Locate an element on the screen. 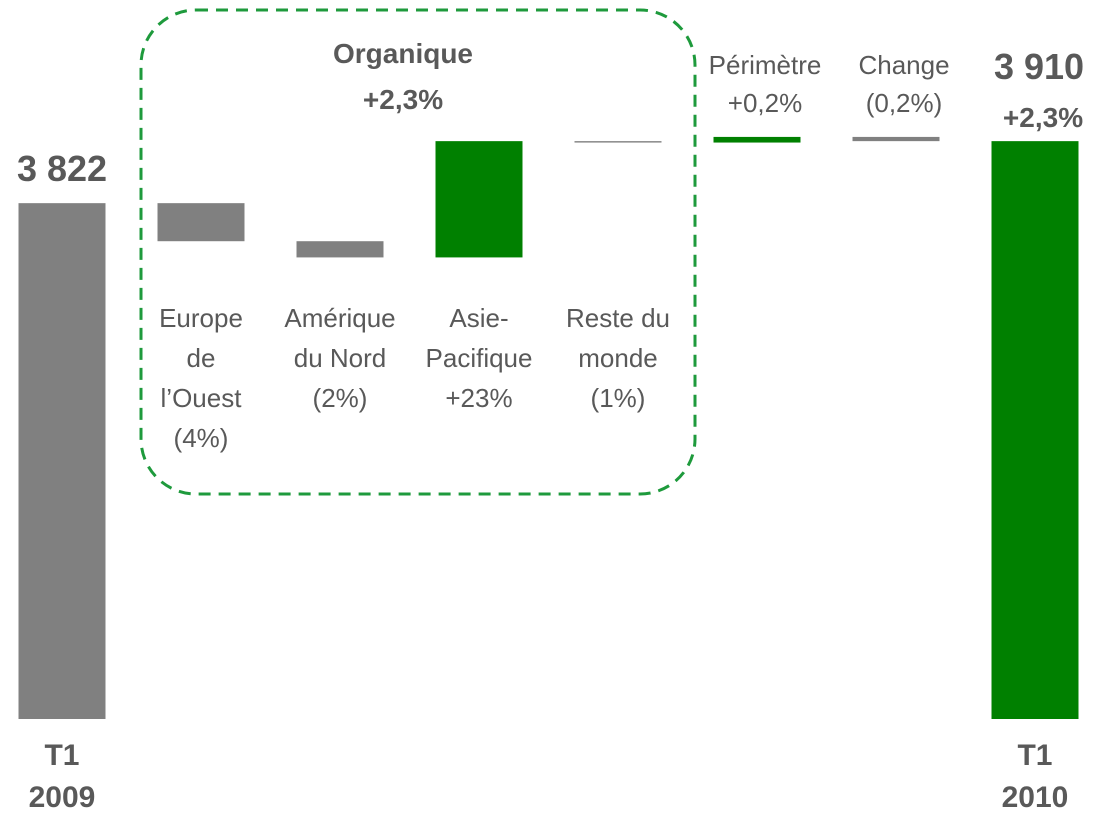 The width and height of the screenshot is (1106, 819). organique-change: +2,3% is located at coordinates (403, 99).